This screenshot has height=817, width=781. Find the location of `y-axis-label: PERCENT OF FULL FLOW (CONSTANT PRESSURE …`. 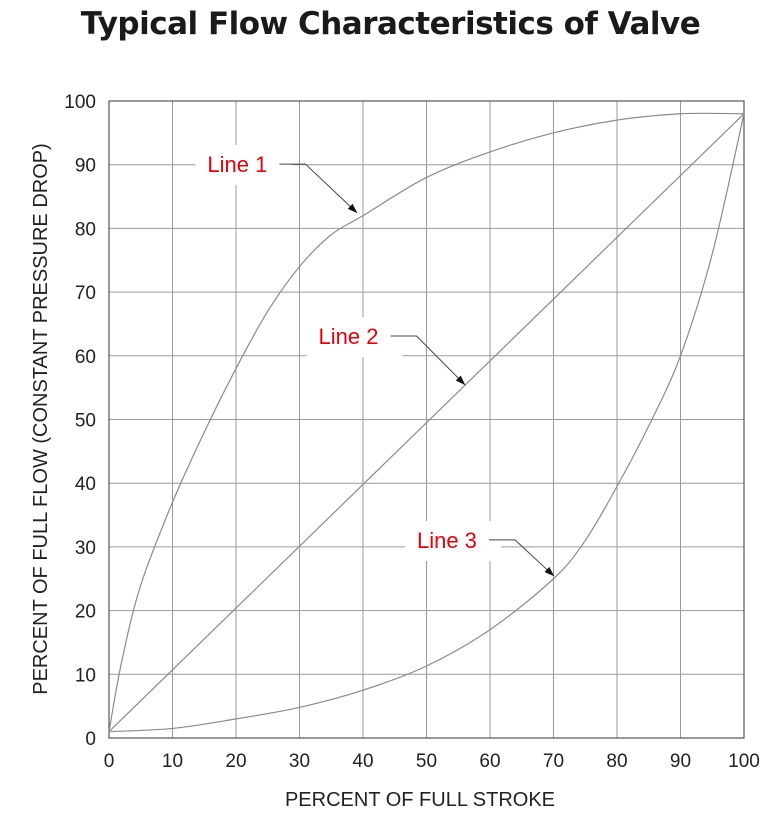

y-axis-label: PERCENT OF FULL FLOW (CONSTANT PRESSURE … is located at coordinates (41, 419).